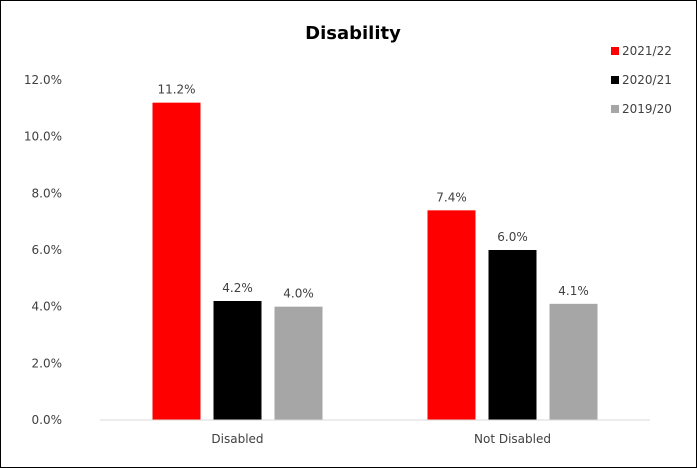  What do you see at coordinates (237, 288) in the screenshot?
I see `data-label: 4.2%` at bounding box center [237, 288].